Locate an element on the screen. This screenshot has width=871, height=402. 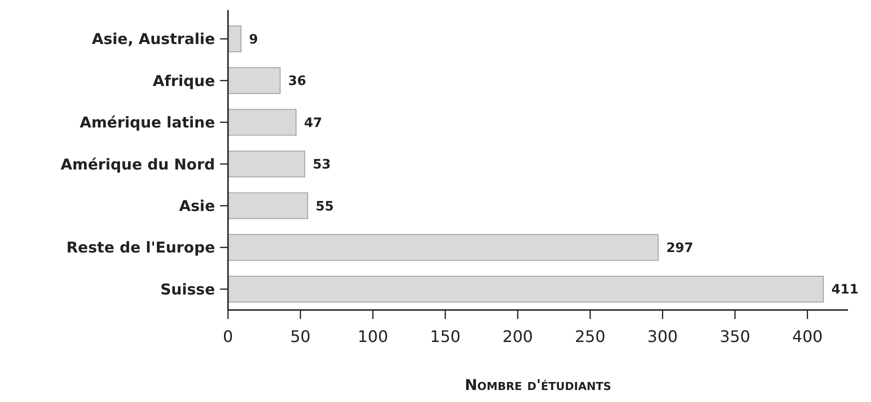
y-tick-label: Asie, Australie is located at coordinates (153, 39).